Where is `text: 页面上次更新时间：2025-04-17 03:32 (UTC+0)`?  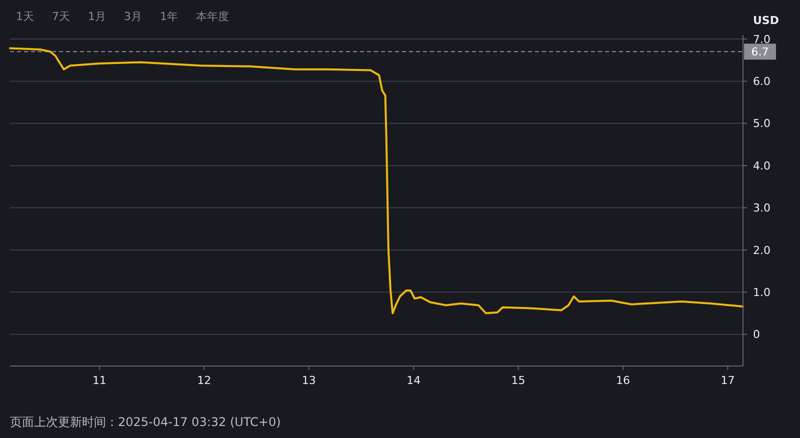 text: 页面上次更新时间：2025-04-17 03:32 (UTC+0) is located at coordinates (145, 422).